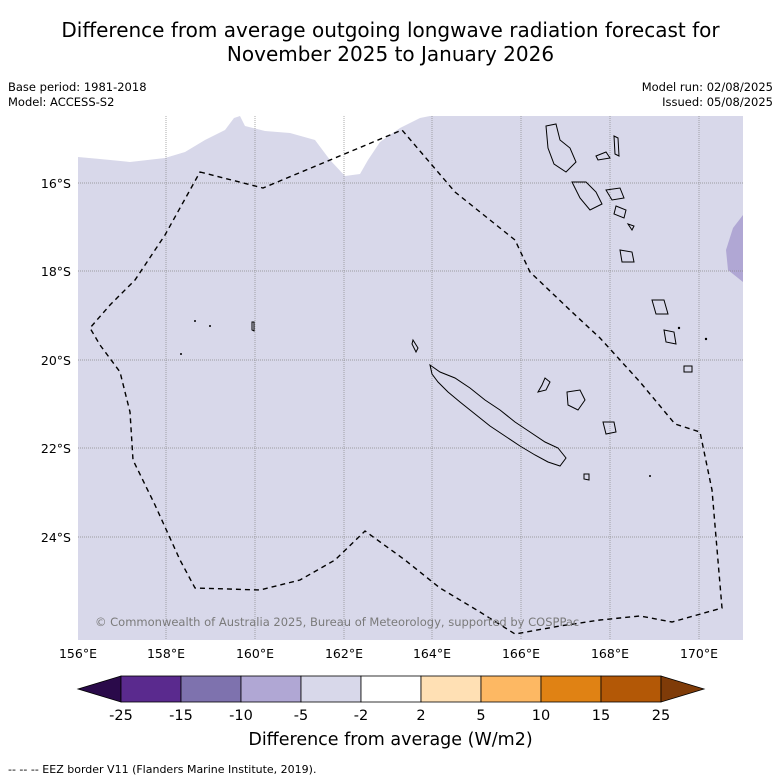 This screenshot has height=781, width=781. Describe the element at coordinates (610, 653) in the screenshot. I see `lon-tick-label: 168°E` at that location.